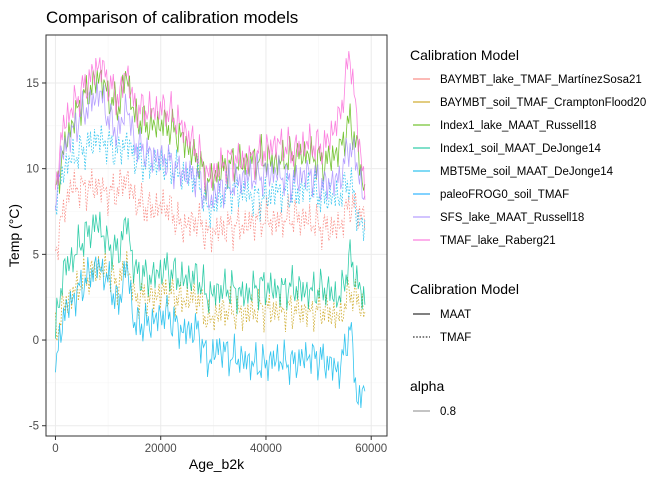 The width and height of the screenshot is (672, 480). I want to click on y-tick-label: 5, so click(36, 255).